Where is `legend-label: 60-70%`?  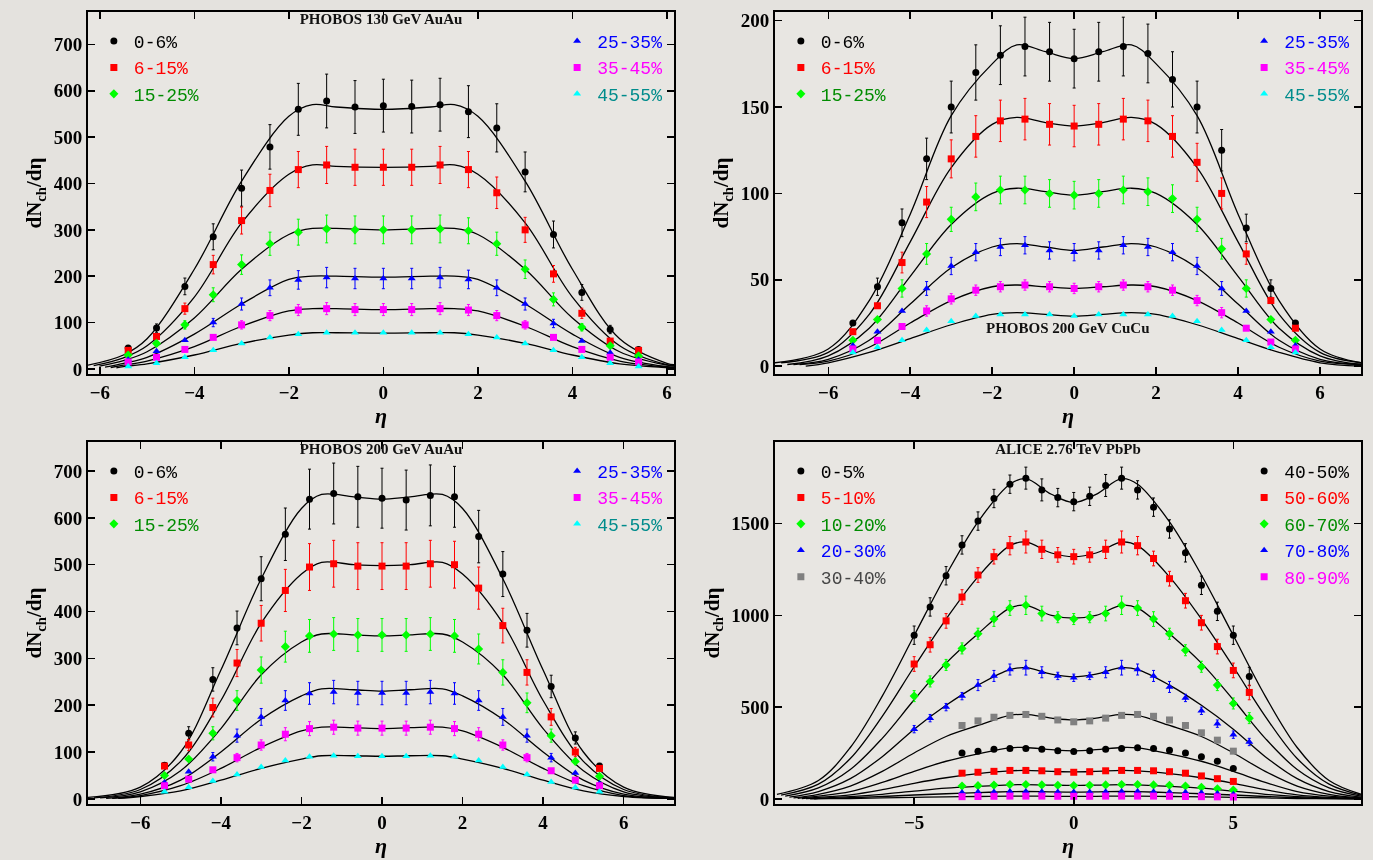 legend-label: 60-70% is located at coordinates (1317, 525).